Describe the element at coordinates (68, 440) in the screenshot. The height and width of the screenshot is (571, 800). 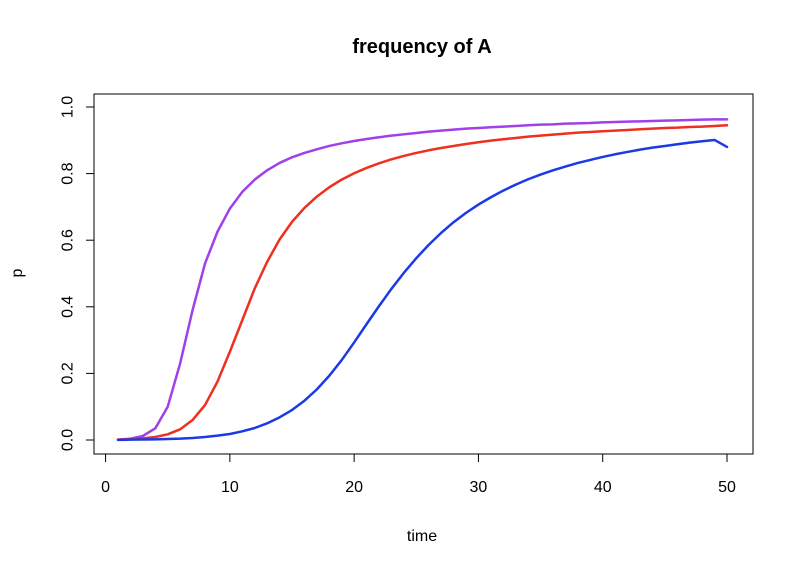
I see `y-tick-label: 0.0` at that location.